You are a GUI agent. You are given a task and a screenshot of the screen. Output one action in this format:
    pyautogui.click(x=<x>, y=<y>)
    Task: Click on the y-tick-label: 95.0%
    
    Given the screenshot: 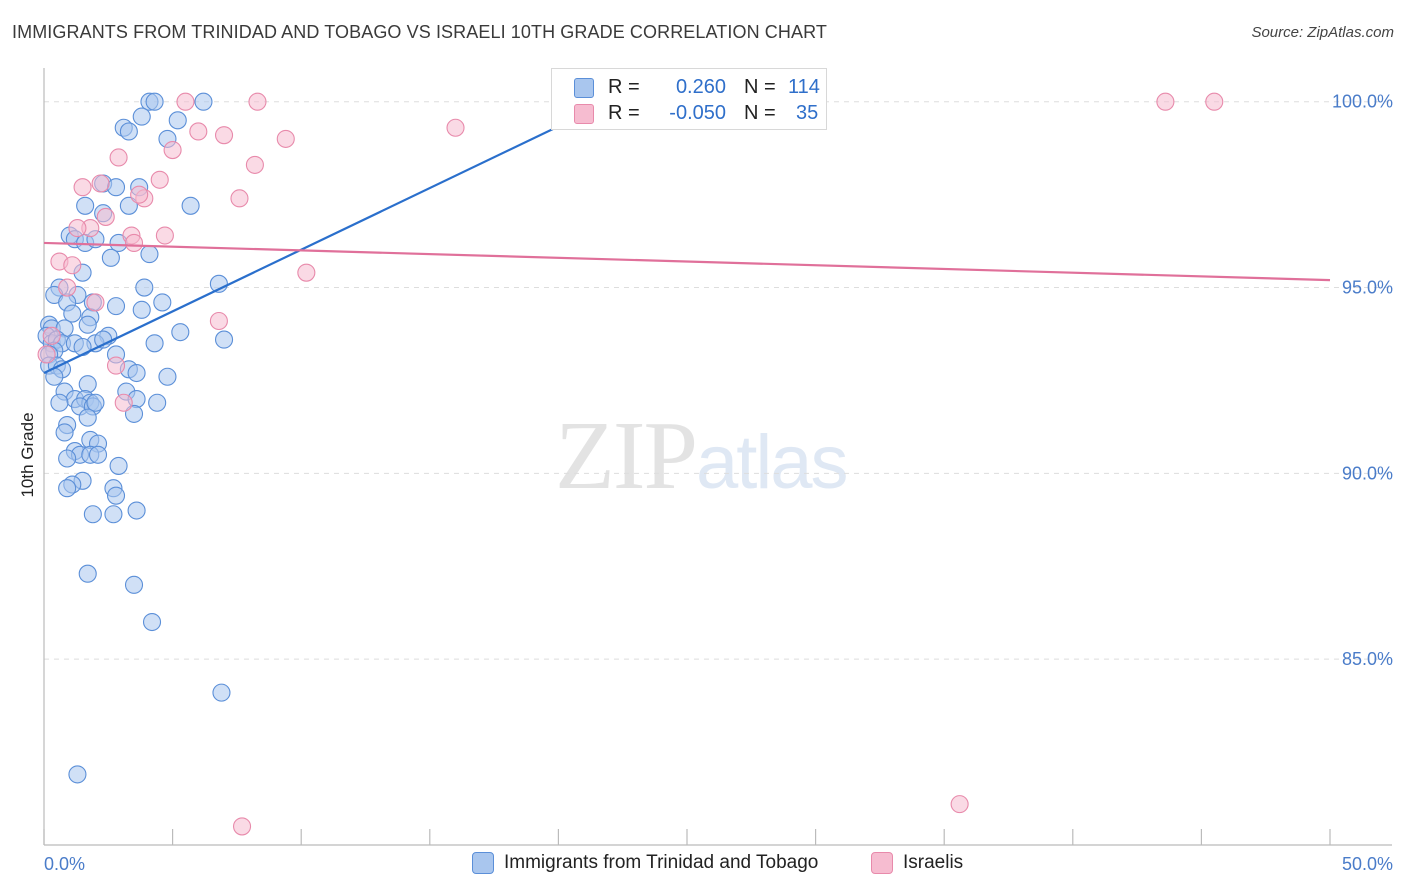 What is the action you would take?
    pyautogui.click(x=1367, y=288)
    